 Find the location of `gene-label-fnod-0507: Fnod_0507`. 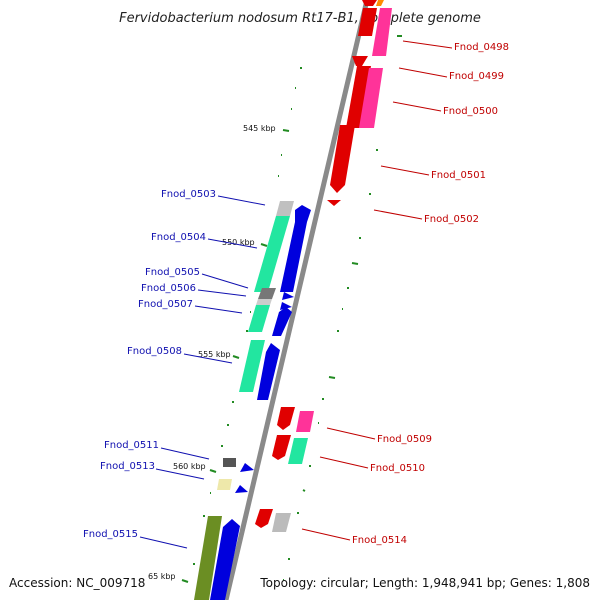

gene-label-fnod-0507: Fnod_0507 is located at coordinates (165, 304).